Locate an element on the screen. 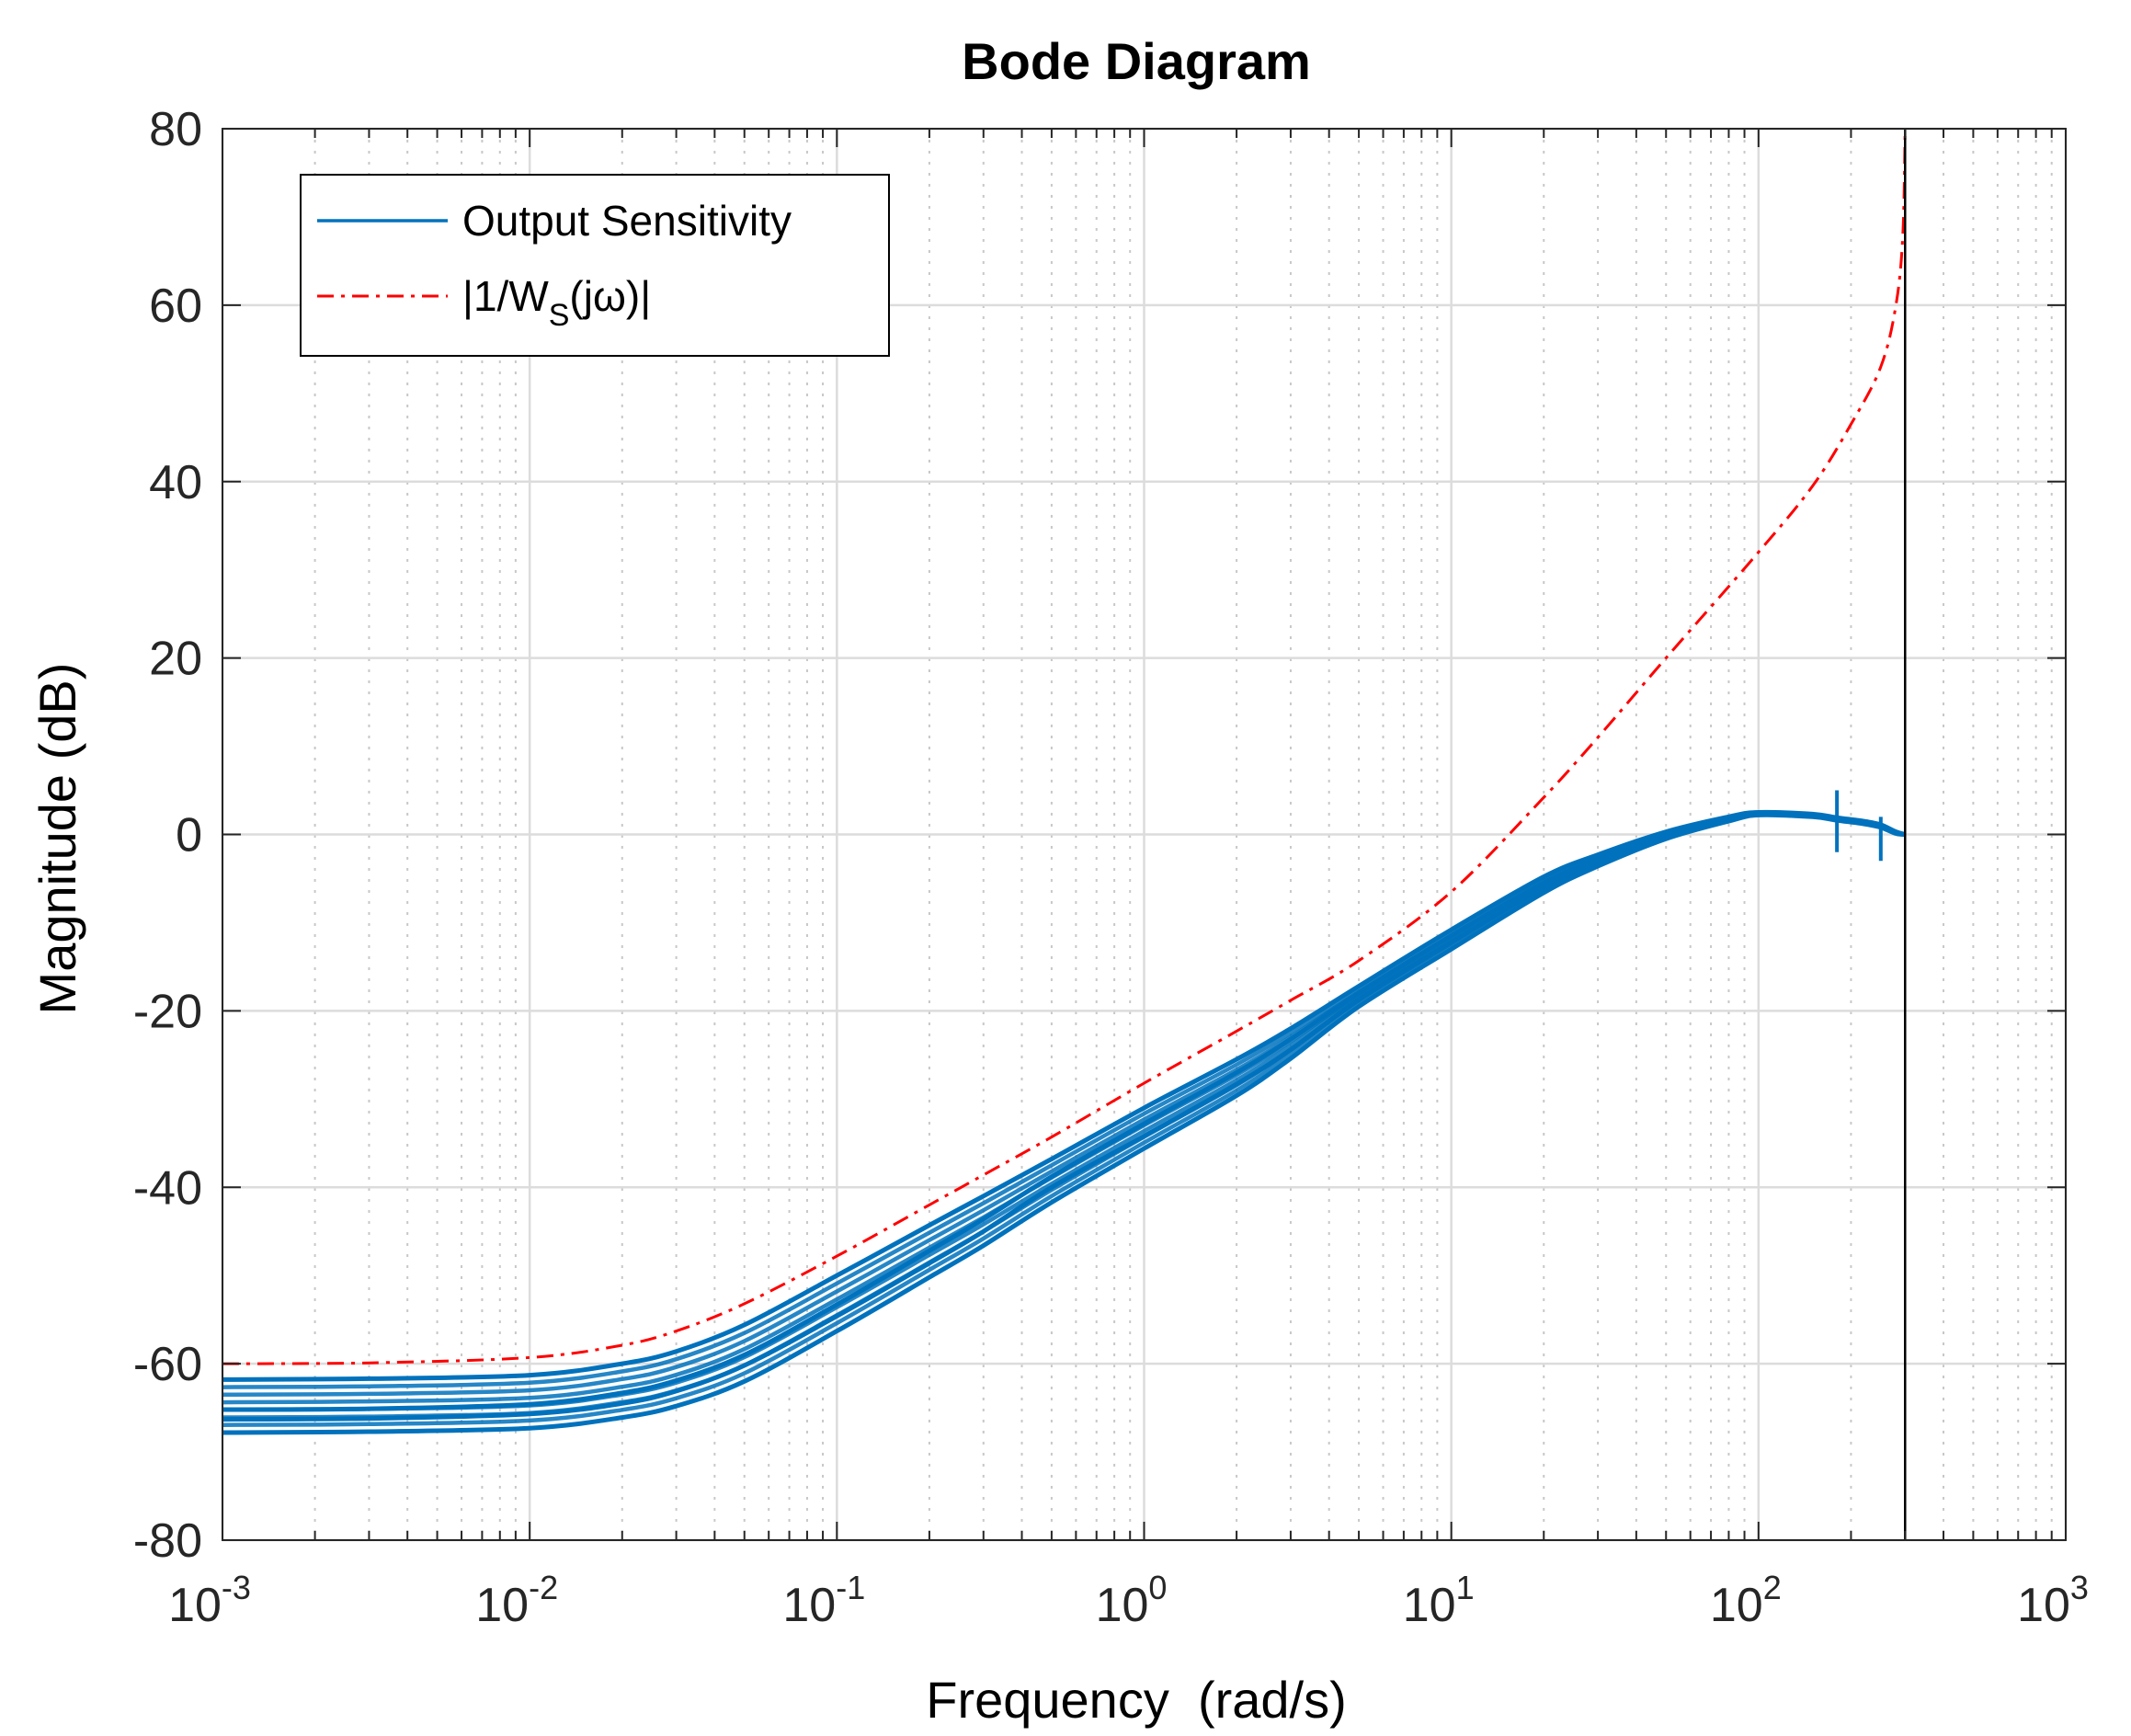  y-tick-label: -80 is located at coordinates (168, 1541).